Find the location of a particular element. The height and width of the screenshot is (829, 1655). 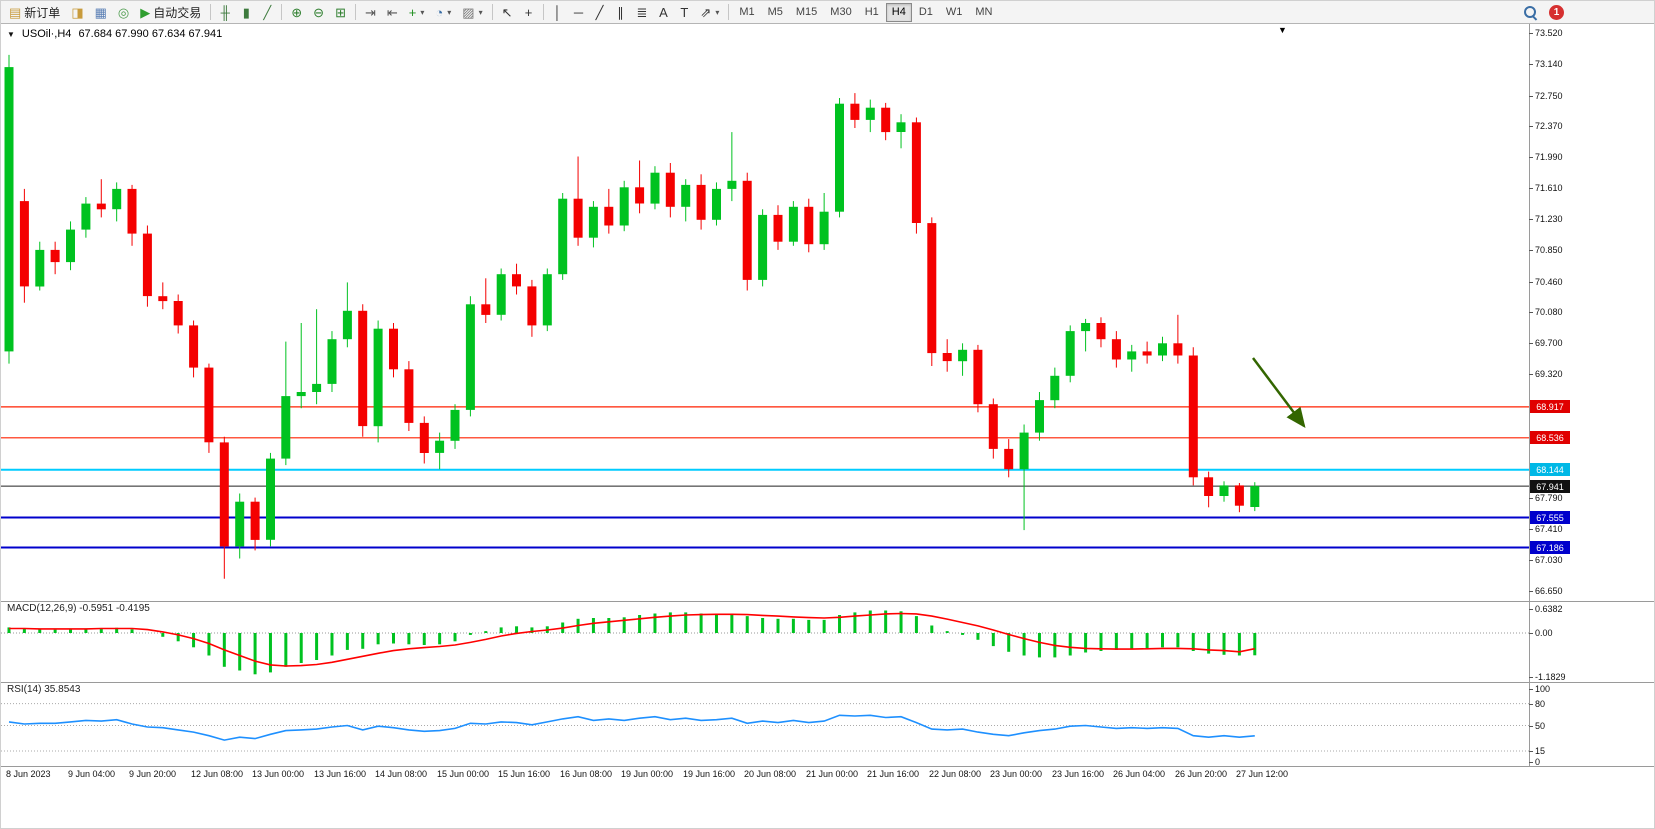

price-axis-label: 70.080 is located at coordinates (1549, 312).